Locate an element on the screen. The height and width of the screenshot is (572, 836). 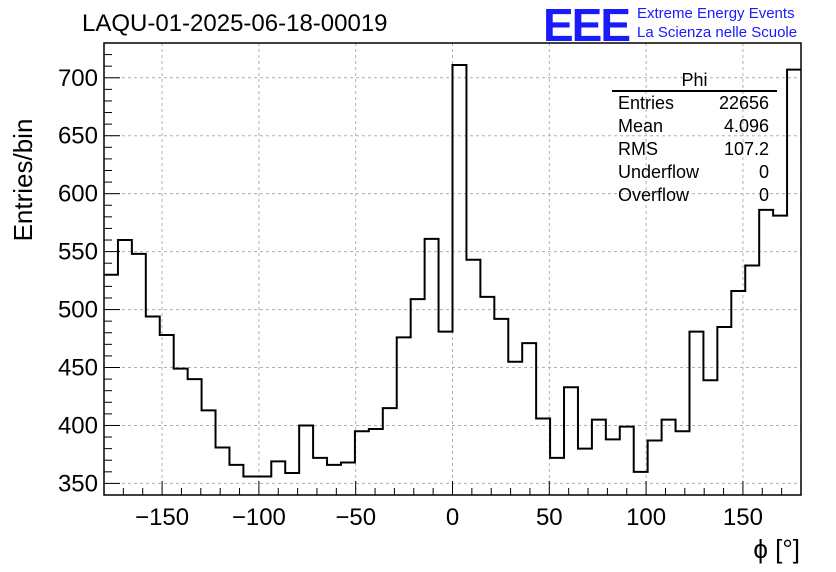
y-tick-label: 700 is located at coordinates (78, 78).